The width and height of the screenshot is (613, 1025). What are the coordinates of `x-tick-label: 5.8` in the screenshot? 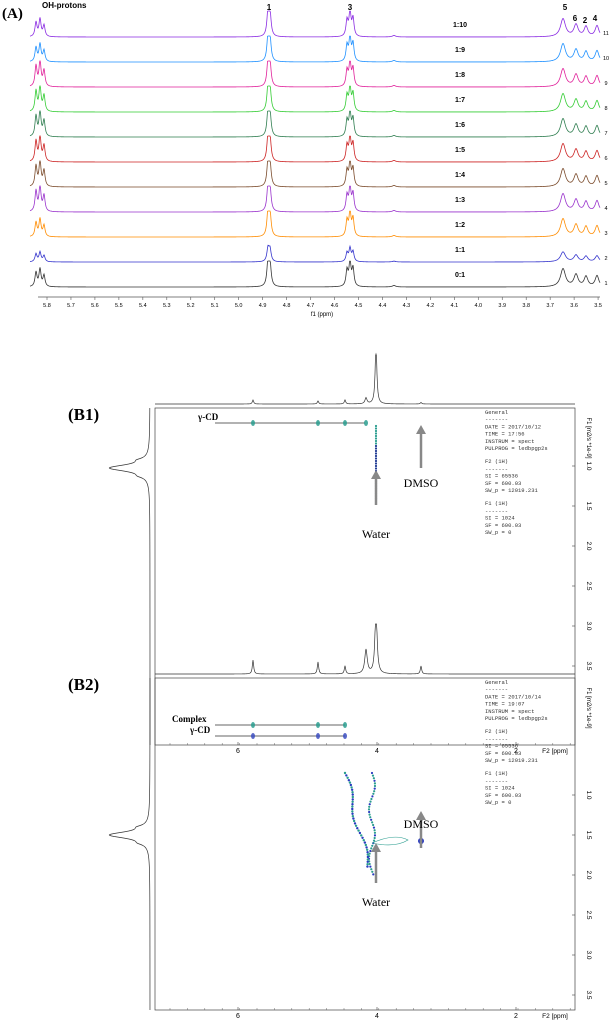 It's located at (47, 306).